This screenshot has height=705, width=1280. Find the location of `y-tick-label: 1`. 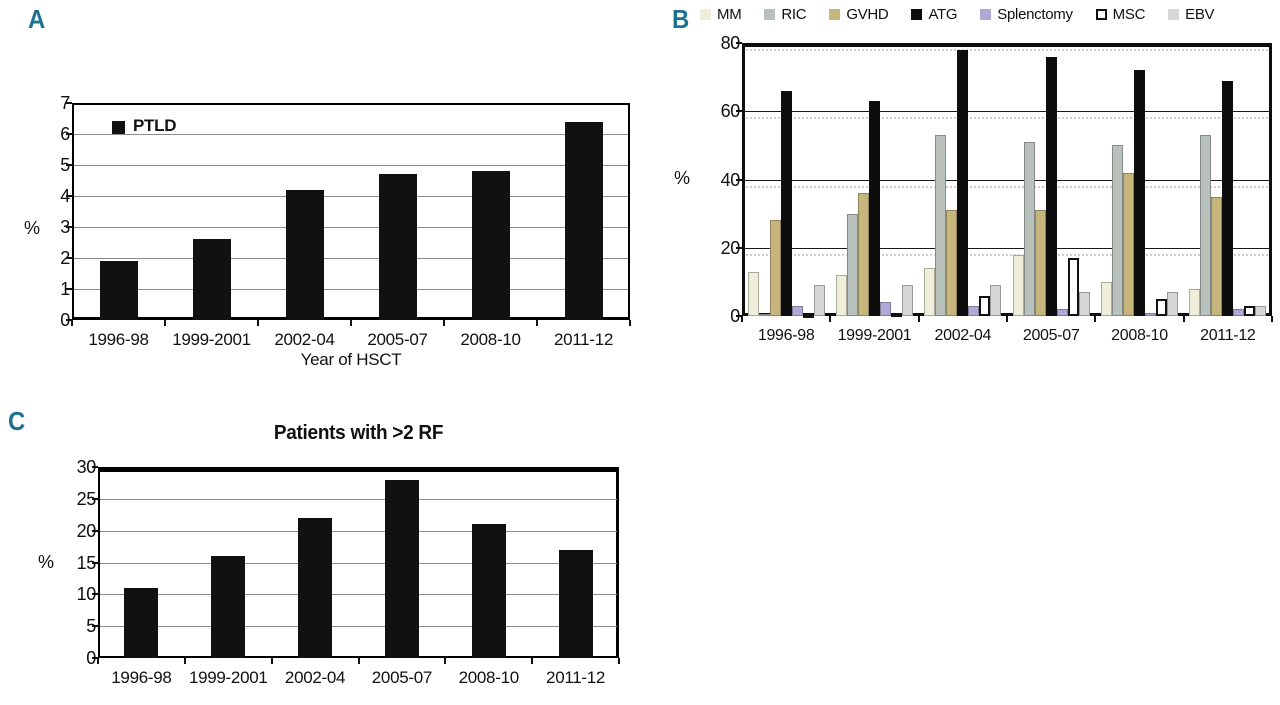

y-tick-label: 1 is located at coordinates (47, 289).